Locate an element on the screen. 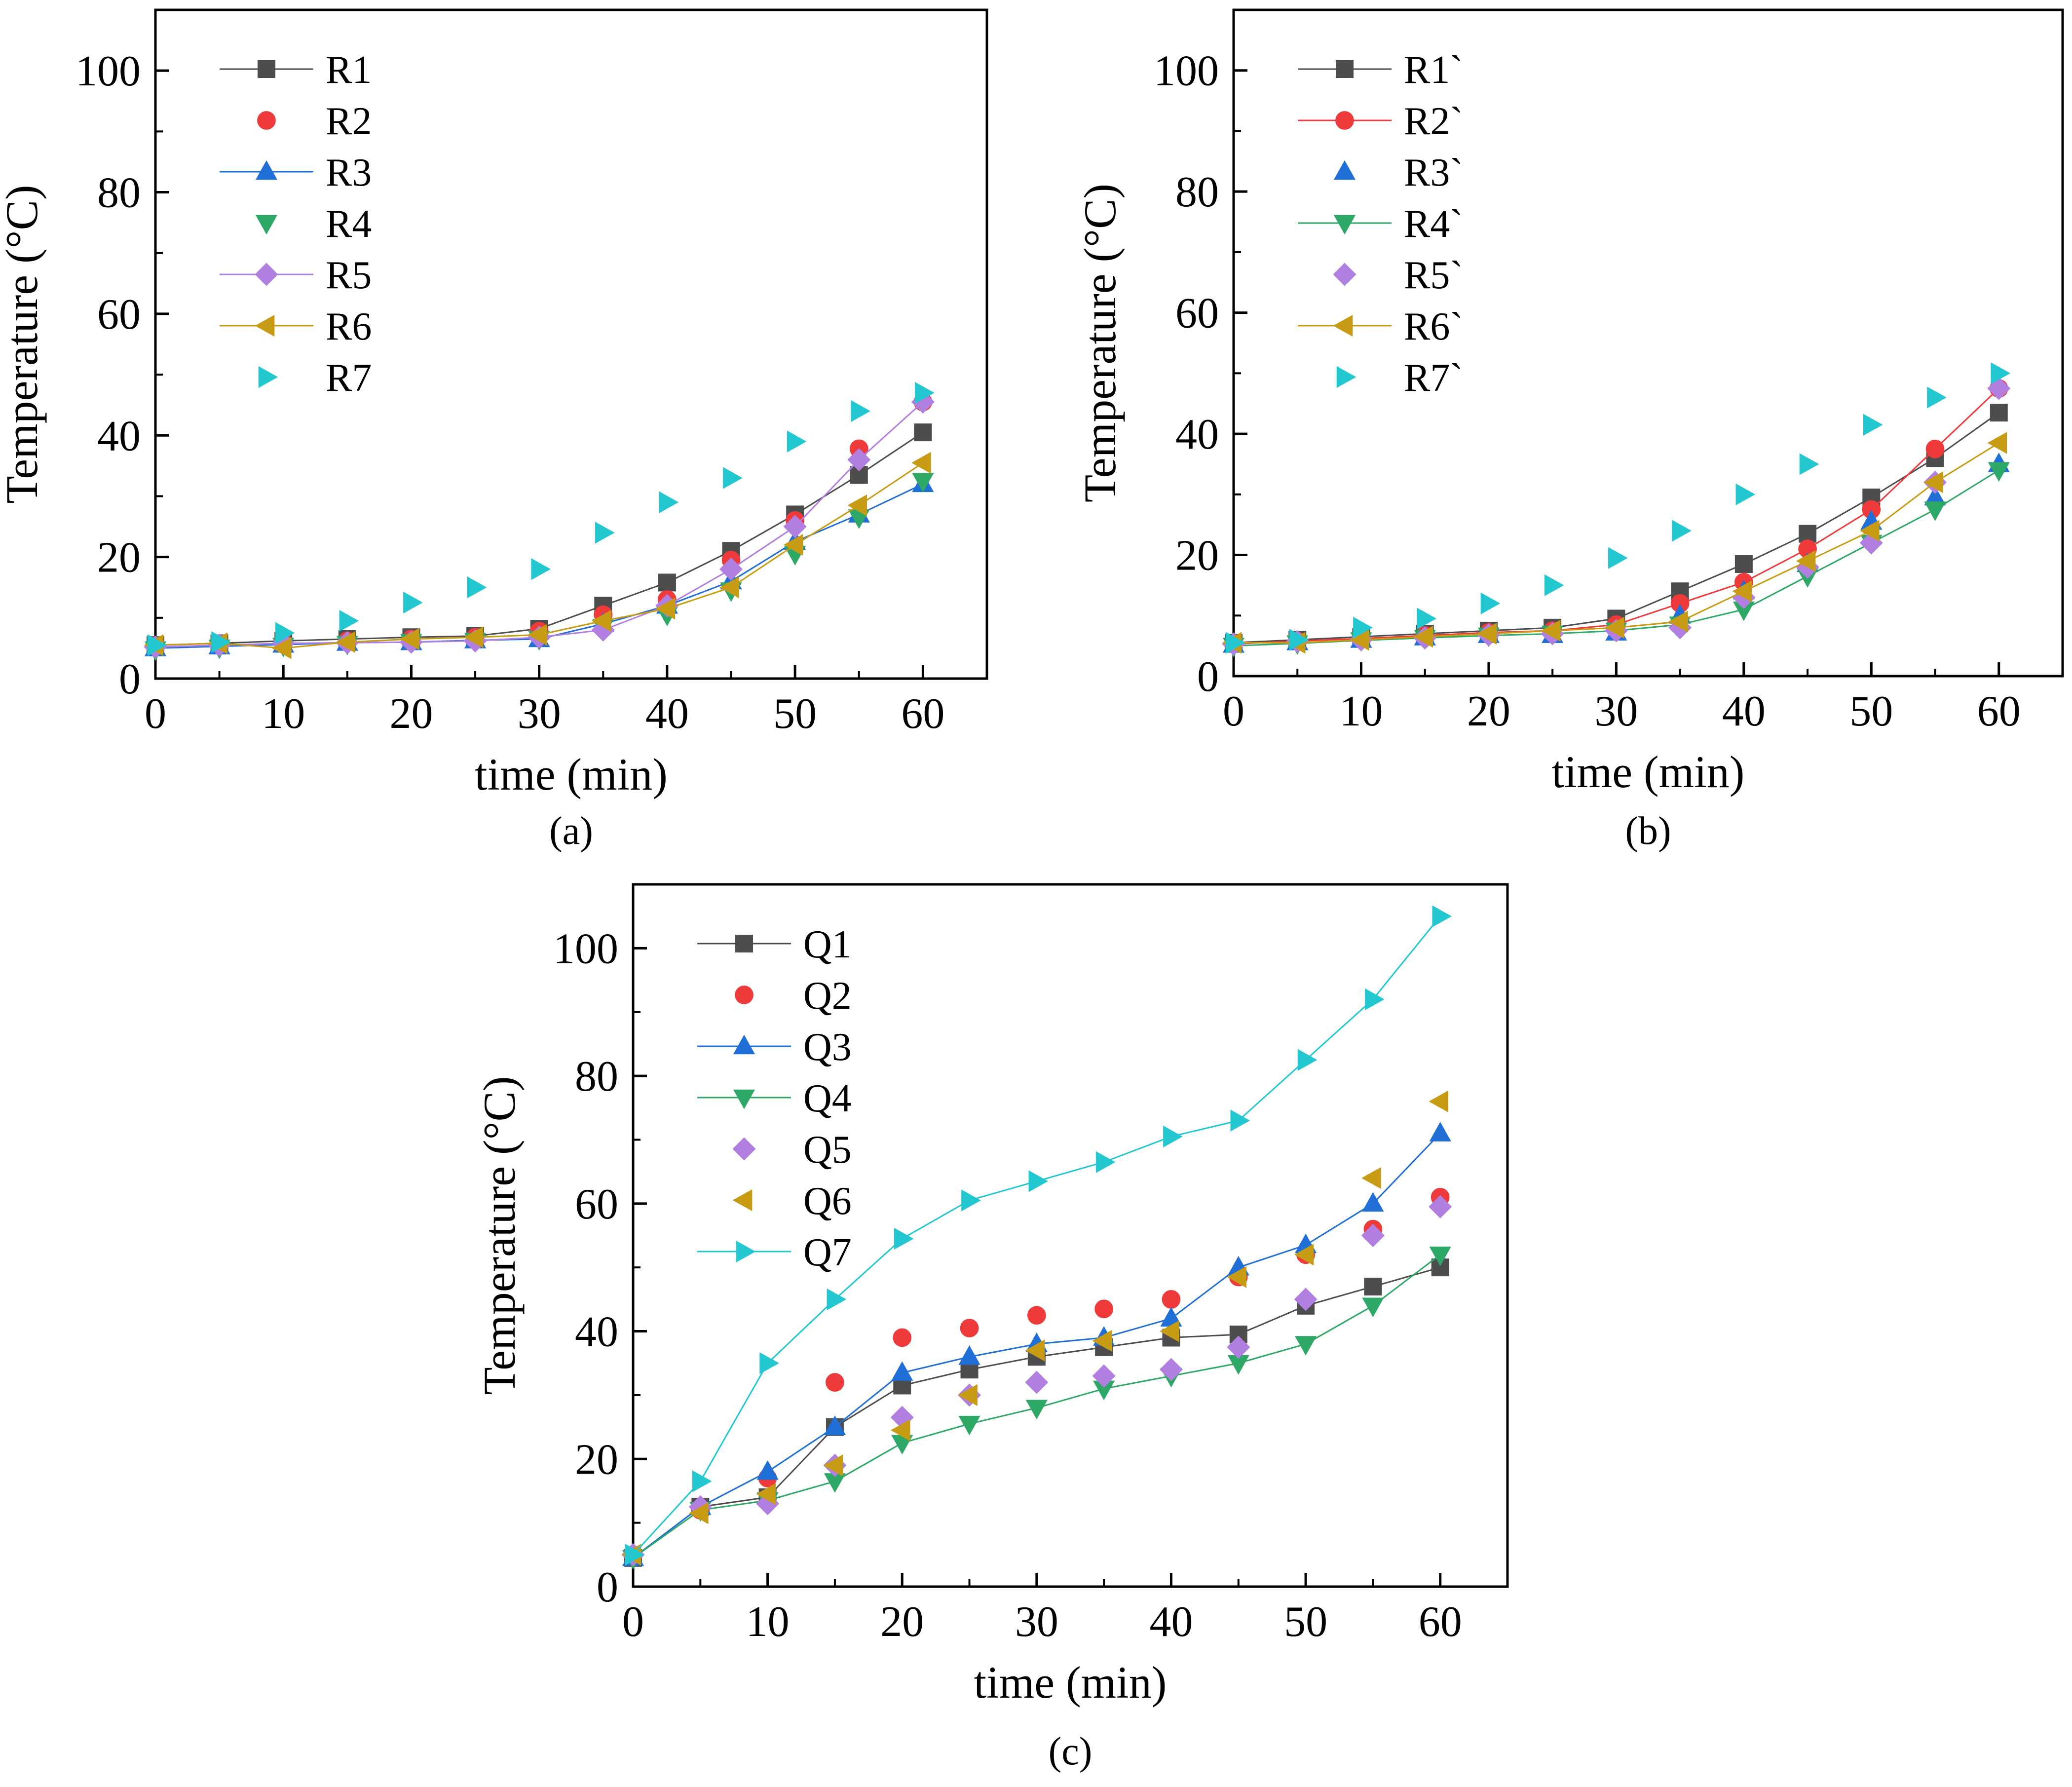 This screenshot has height=1787, width=2072. legend-entry: R5` is located at coordinates (1398, 275).